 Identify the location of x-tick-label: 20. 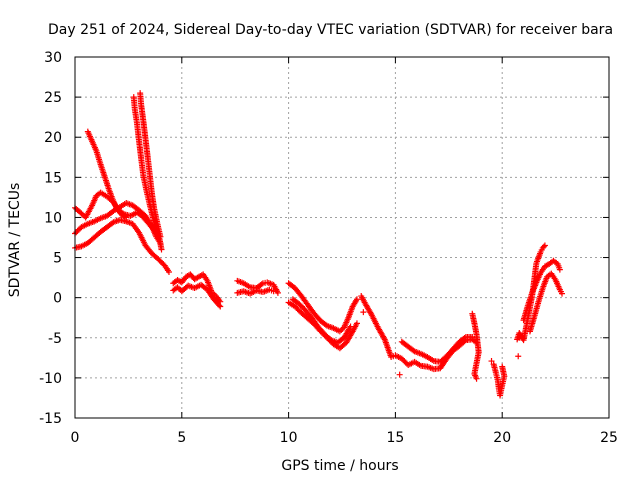
(502, 438).